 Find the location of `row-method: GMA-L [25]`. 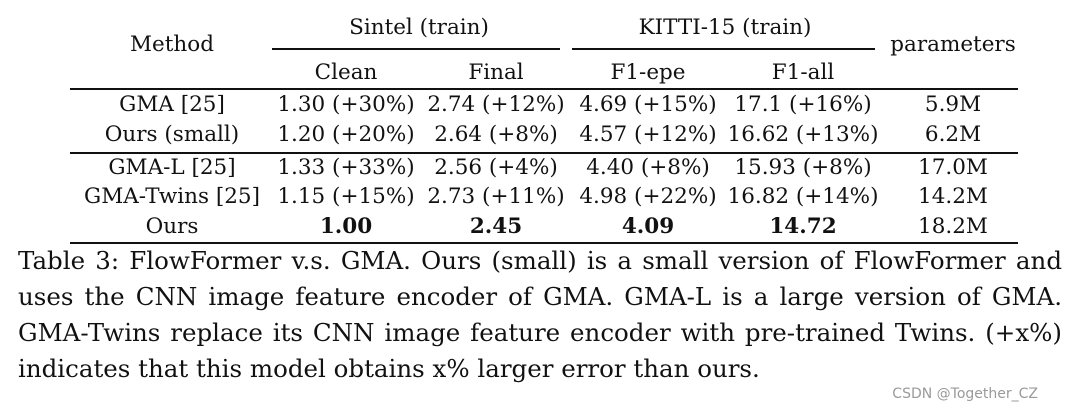

row-method: GMA-L [25] is located at coordinates (172, 167).